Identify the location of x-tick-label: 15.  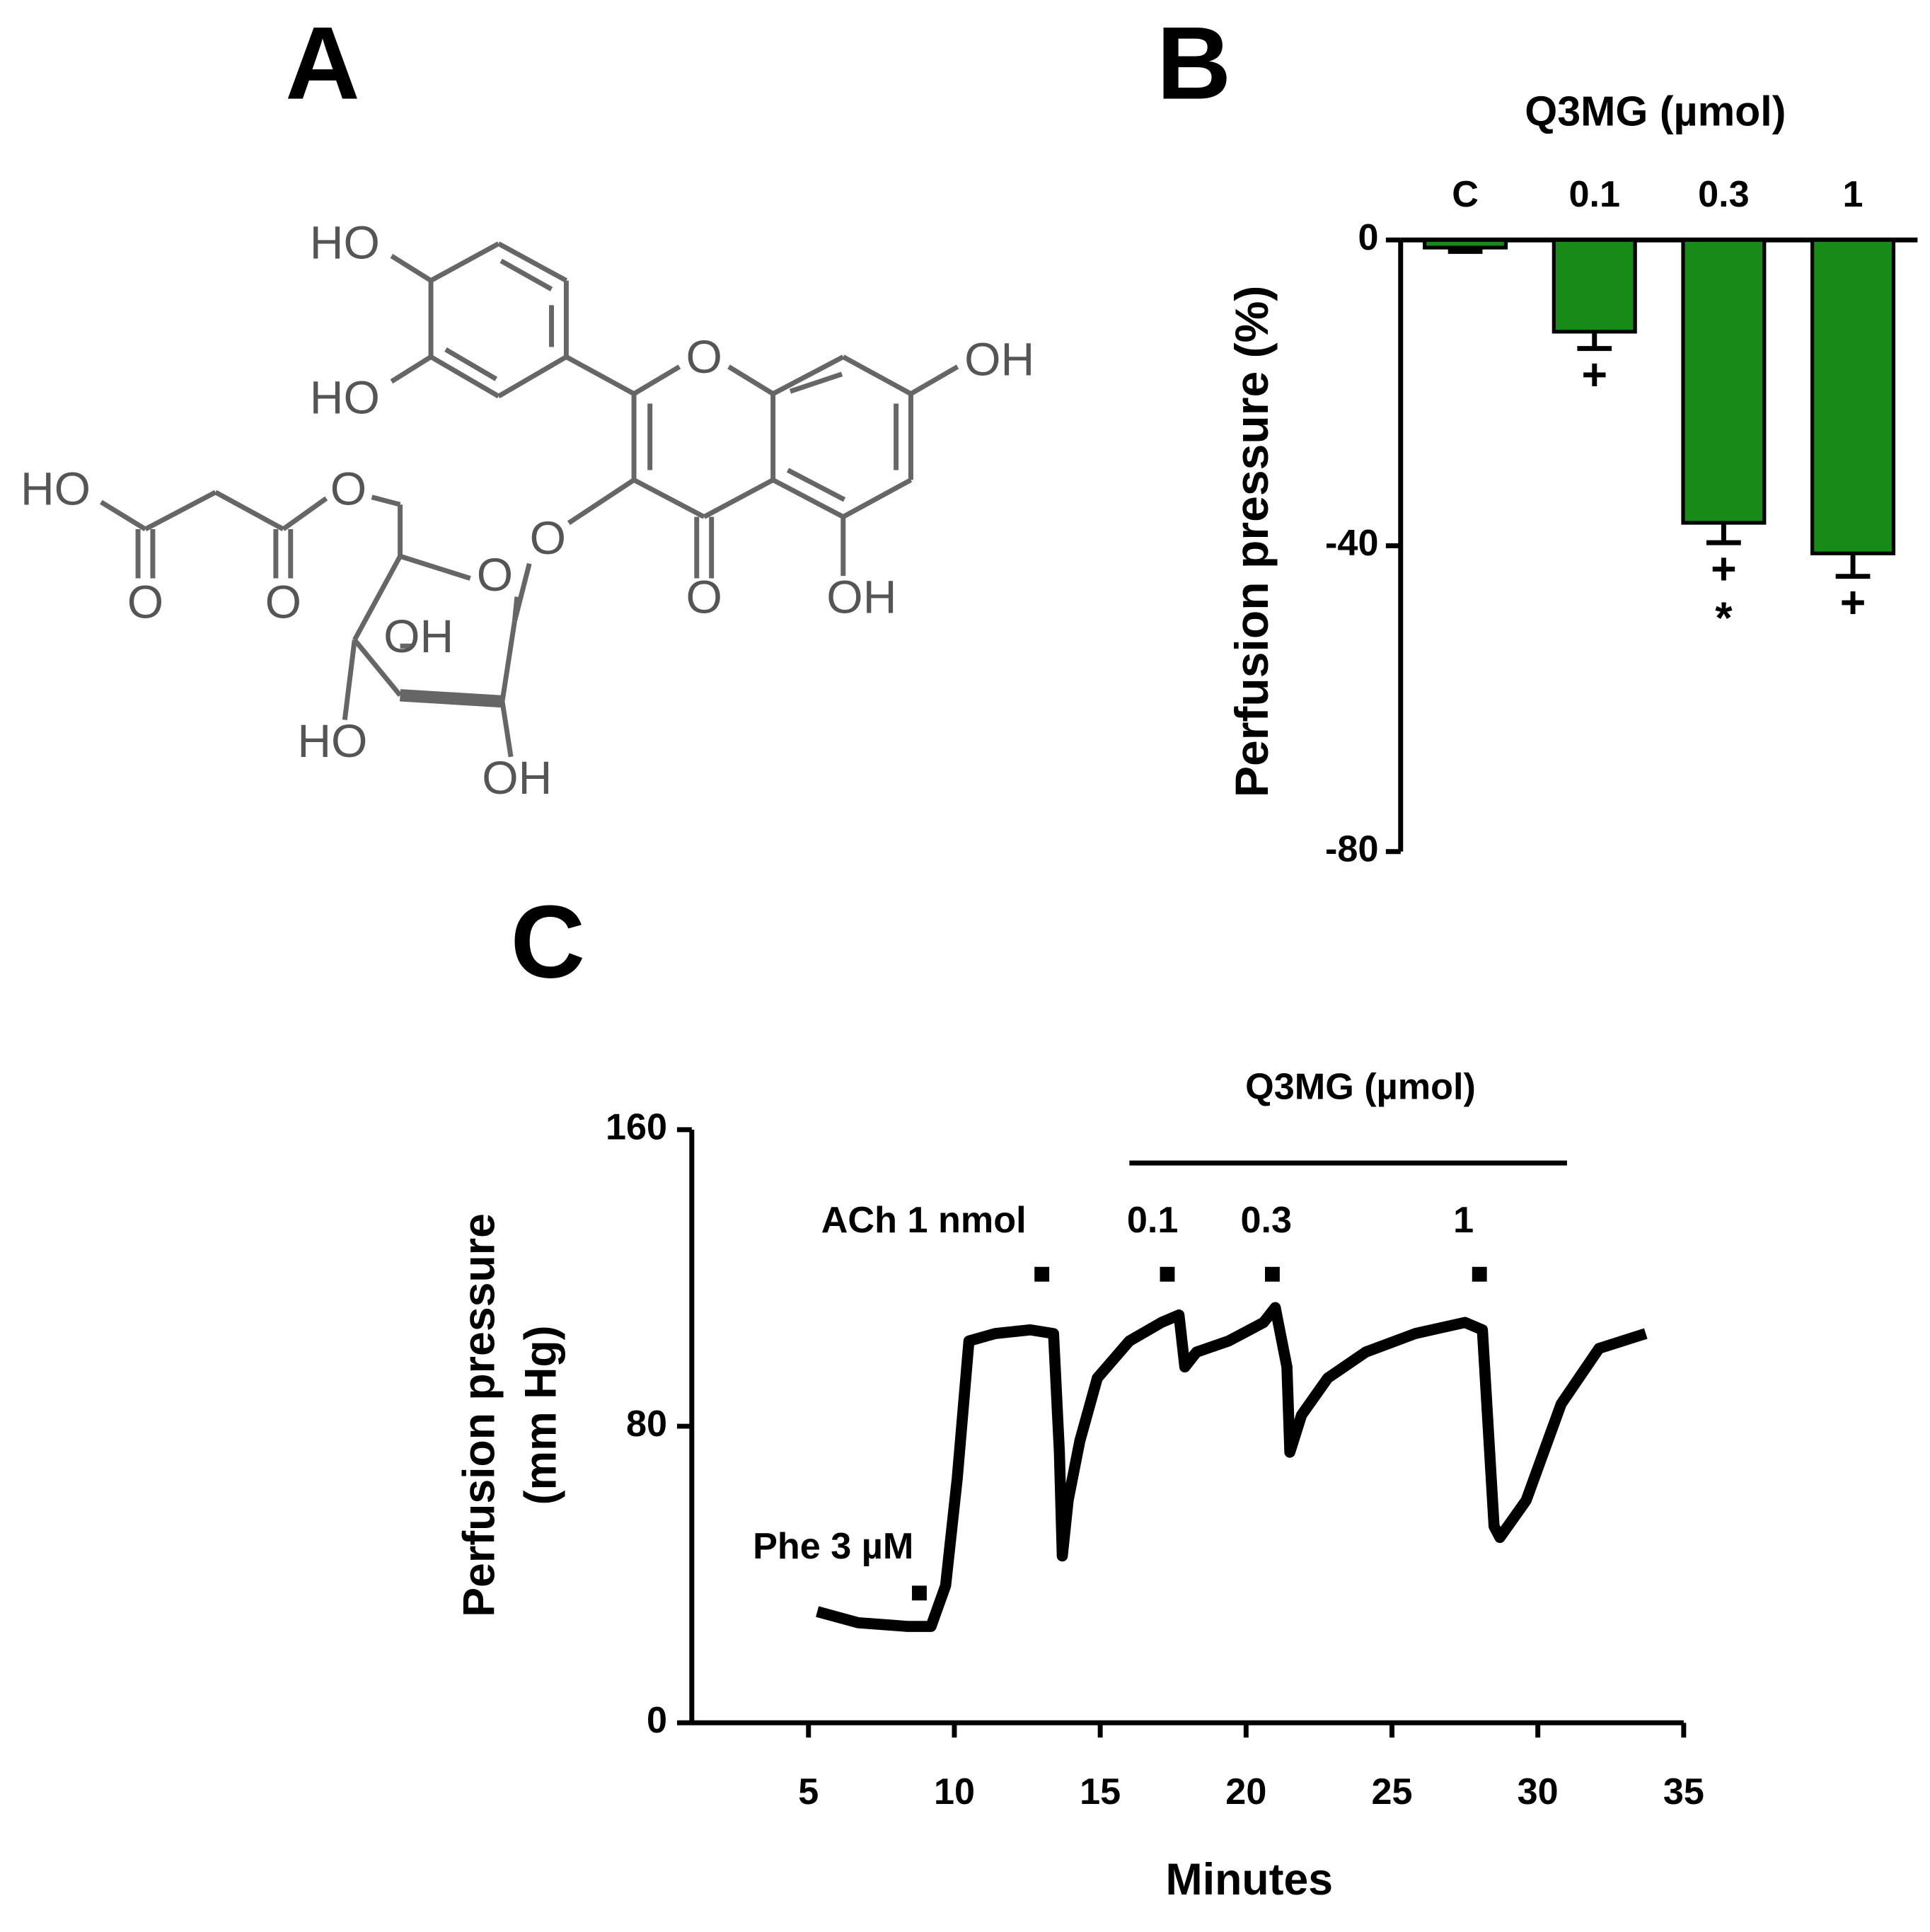
(1101, 1791).